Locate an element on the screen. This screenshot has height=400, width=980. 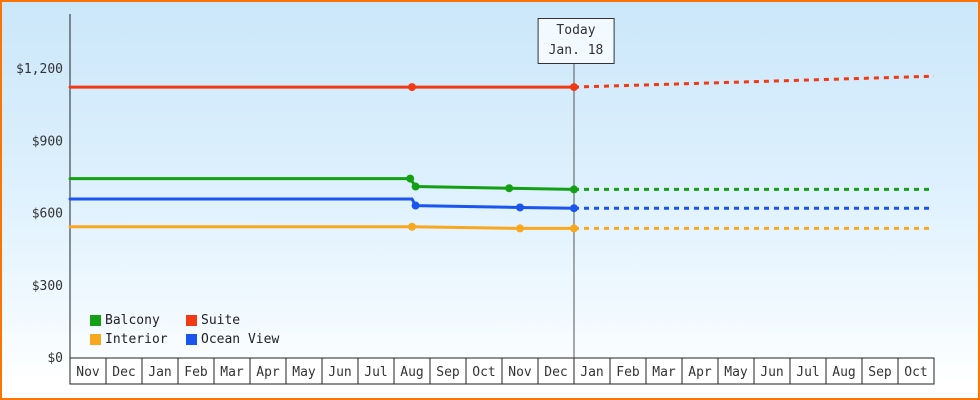
series-line-interior is located at coordinates (322, 227).